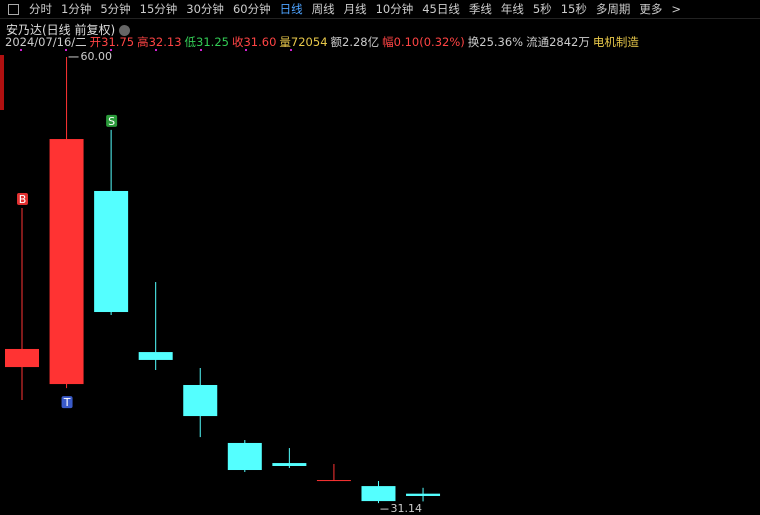 This screenshot has width=760, height=515. Describe the element at coordinates (115, 9) in the screenshot. I see `toolbar-item: 5分钟` at that location.